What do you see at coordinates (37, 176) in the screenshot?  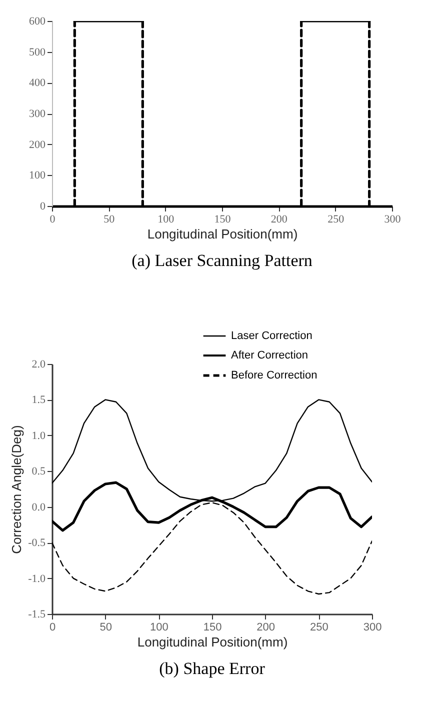 I see `y-tick-label: 100` at bounding box center [37, 176].